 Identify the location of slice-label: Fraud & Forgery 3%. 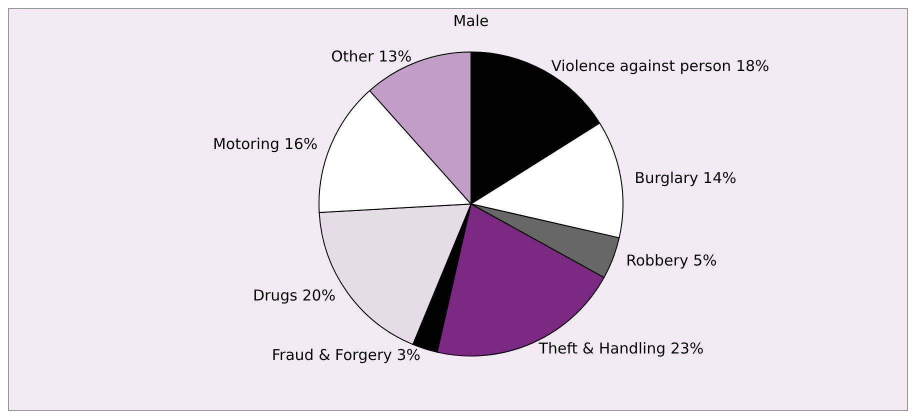
(346, 355).